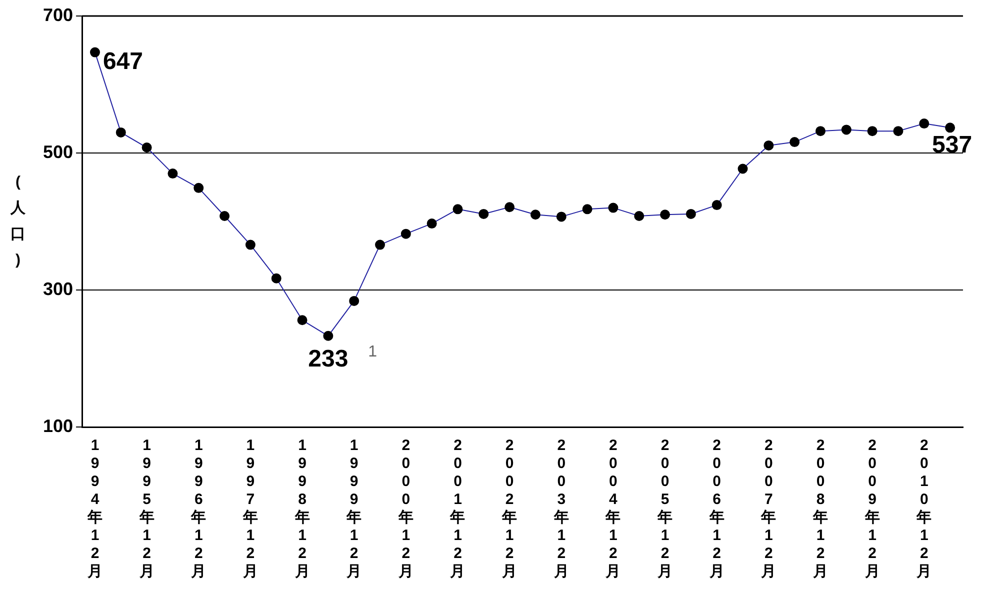  I want to click on x-tick-label: 2000年12月, so click(405, 508).